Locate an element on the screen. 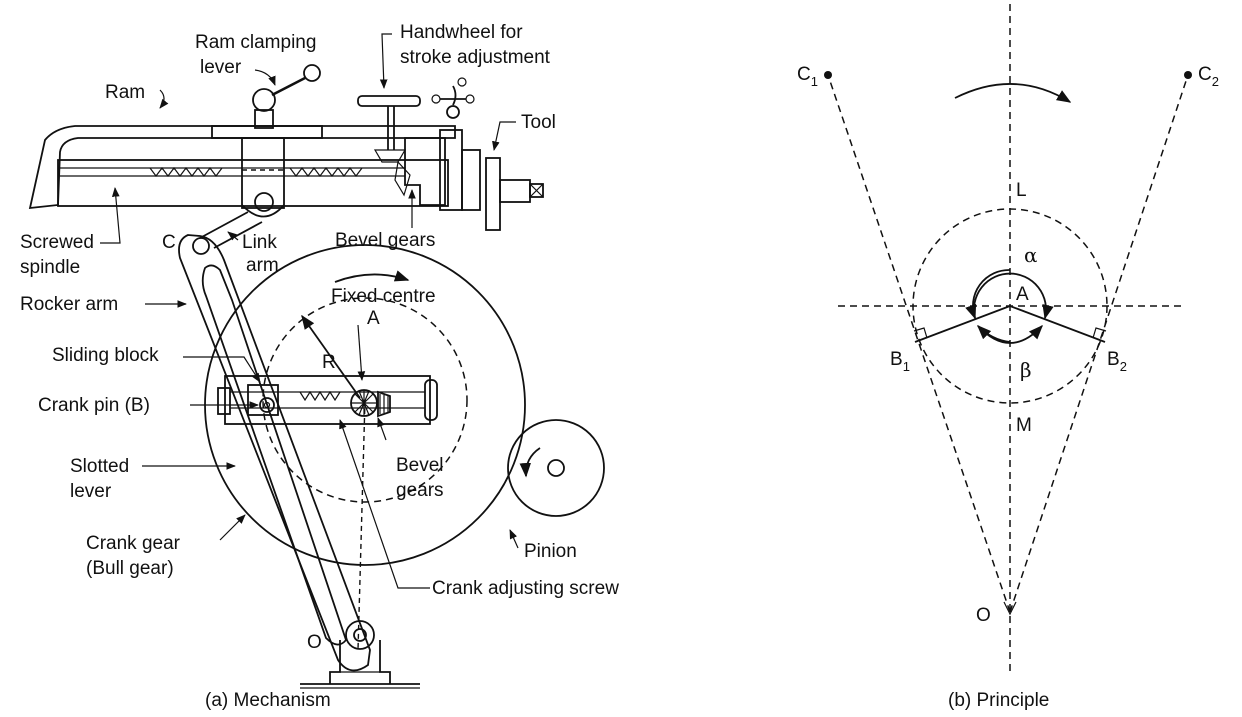 The height and width of the screenshot is (717, 1242). ram-pivot-block is located at coordinates (263, 177).